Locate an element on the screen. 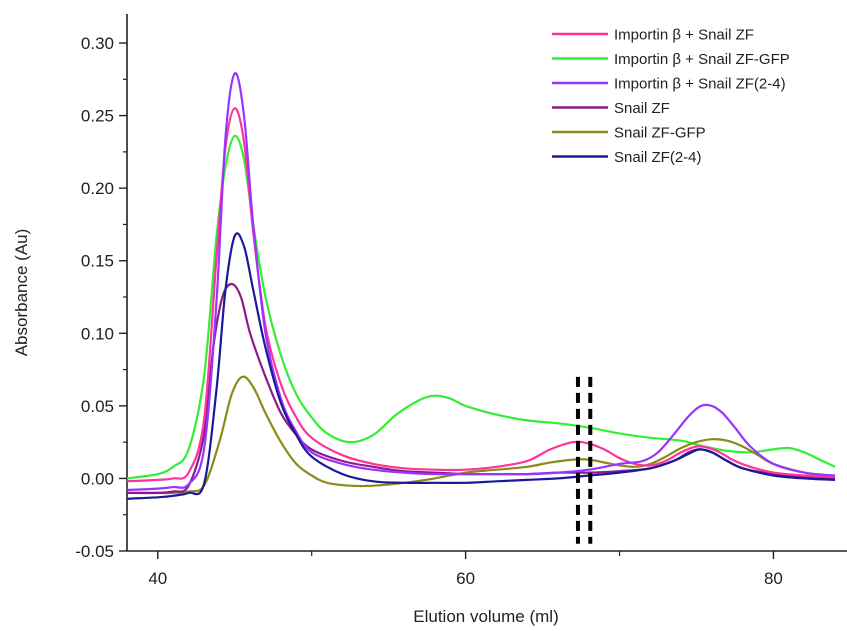 This screenshot has height=631, width=847. legend-label: Importin β + Snail ZF(2-4) is located at coordinates (700, 84).